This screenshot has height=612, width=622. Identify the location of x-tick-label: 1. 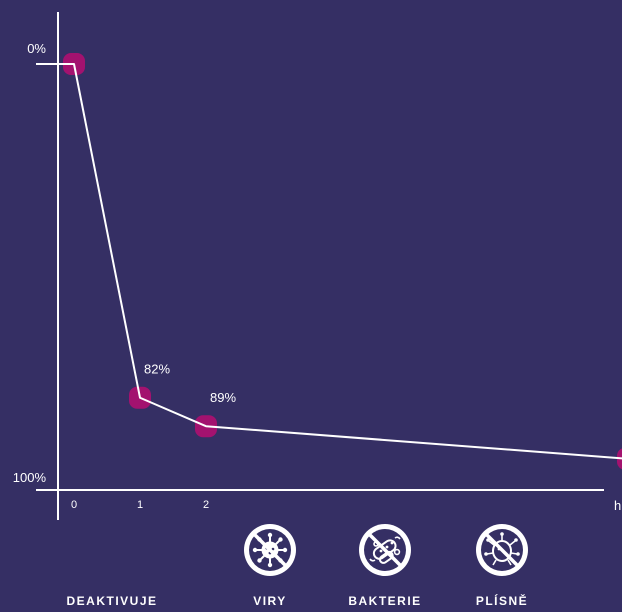
(140, 505).